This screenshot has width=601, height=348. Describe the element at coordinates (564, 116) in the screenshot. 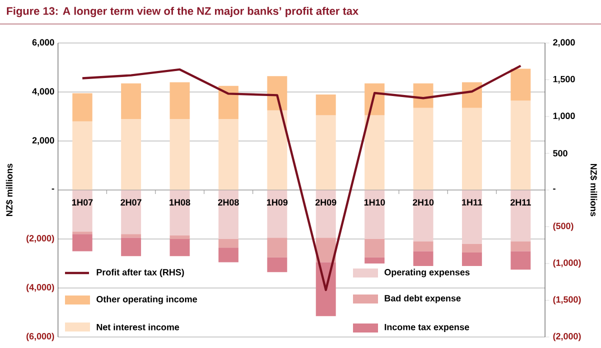

I see `y2-tick-label: 1,000` at that location.